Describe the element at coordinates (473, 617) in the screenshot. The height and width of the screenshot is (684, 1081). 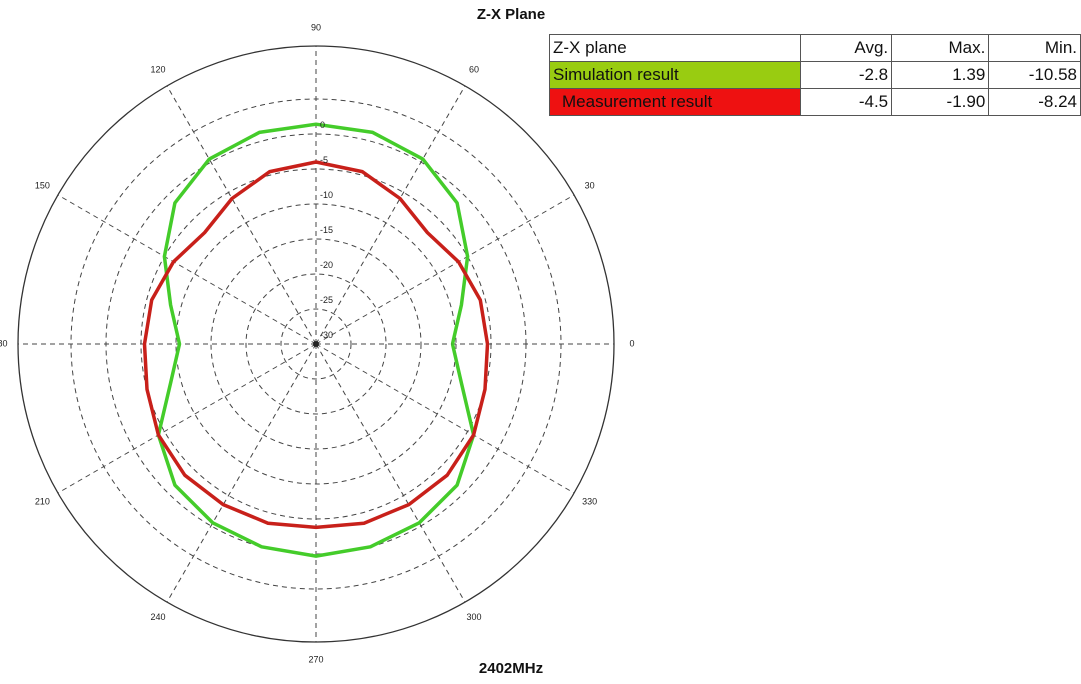
I see `angle-tick-label: 300` at that location.